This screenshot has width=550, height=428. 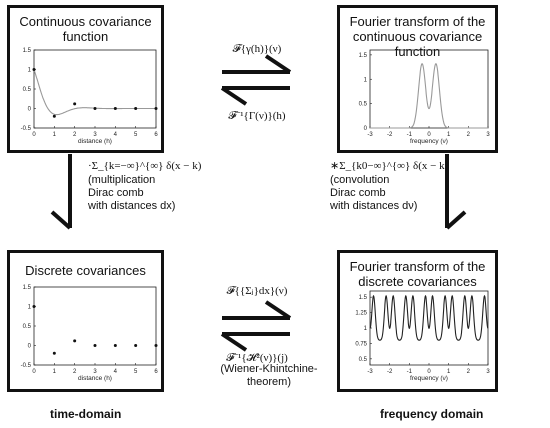 What do you see at coordinates (256, 326) in the screenshot?
I see `bottom-equilibrium-arrow` at bounding box center [256, 326].